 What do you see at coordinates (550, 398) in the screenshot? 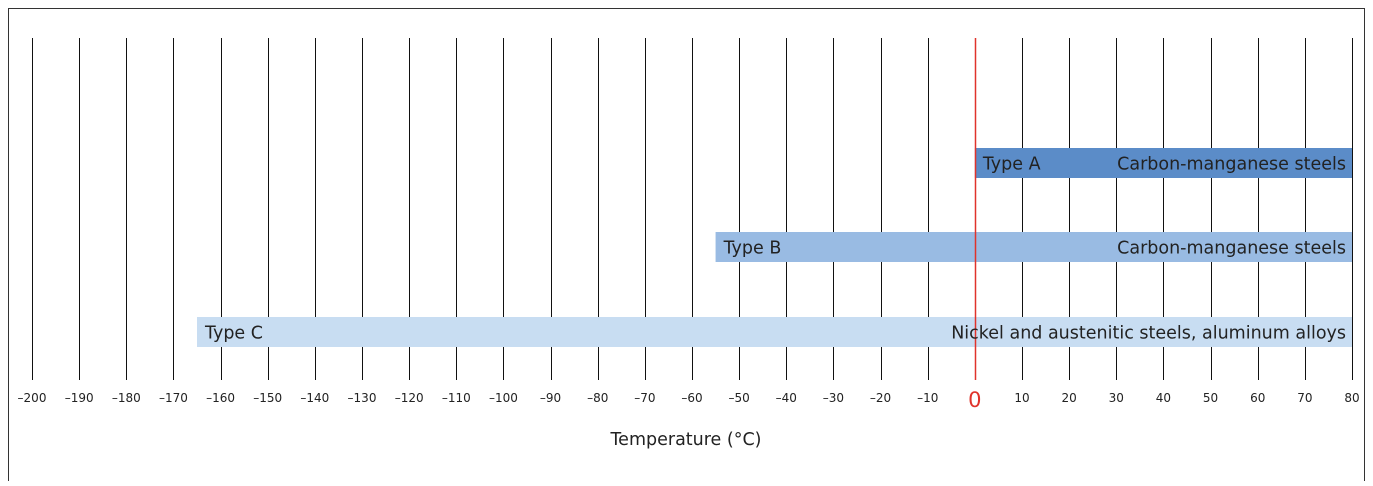
I see `x-tick-label: –90` at bounding box center [550, 398].